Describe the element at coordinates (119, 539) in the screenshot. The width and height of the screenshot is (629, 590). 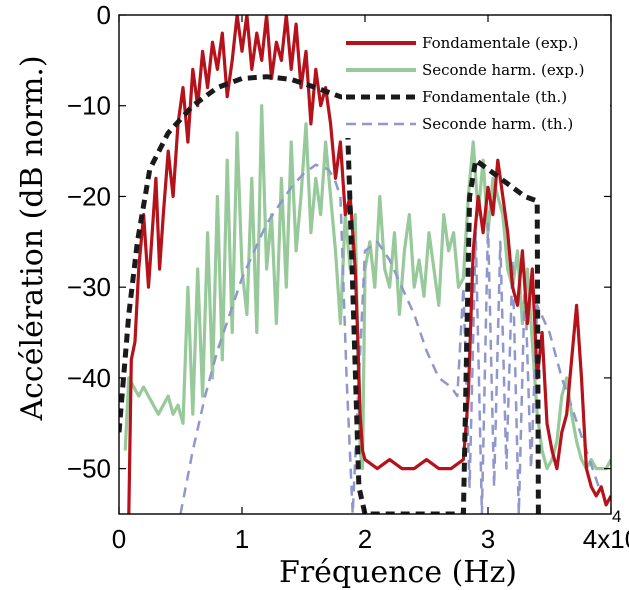
I see `x-tick-label: 0` at that location.